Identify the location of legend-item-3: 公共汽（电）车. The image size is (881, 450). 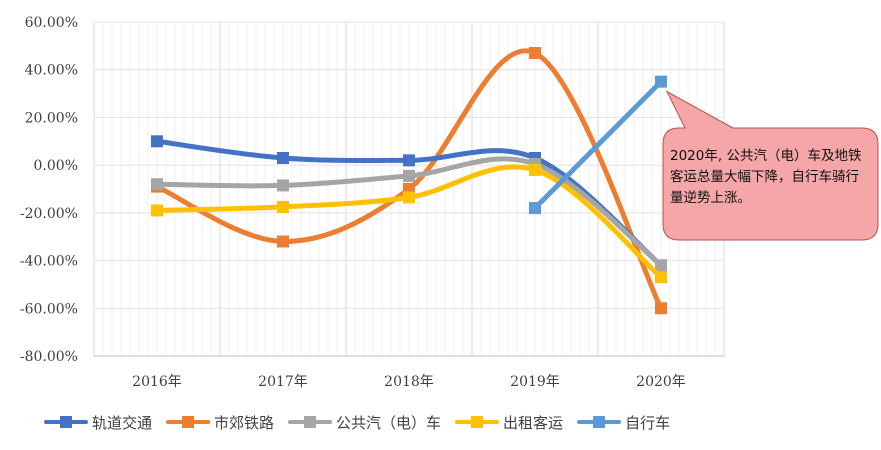
(364, 422).